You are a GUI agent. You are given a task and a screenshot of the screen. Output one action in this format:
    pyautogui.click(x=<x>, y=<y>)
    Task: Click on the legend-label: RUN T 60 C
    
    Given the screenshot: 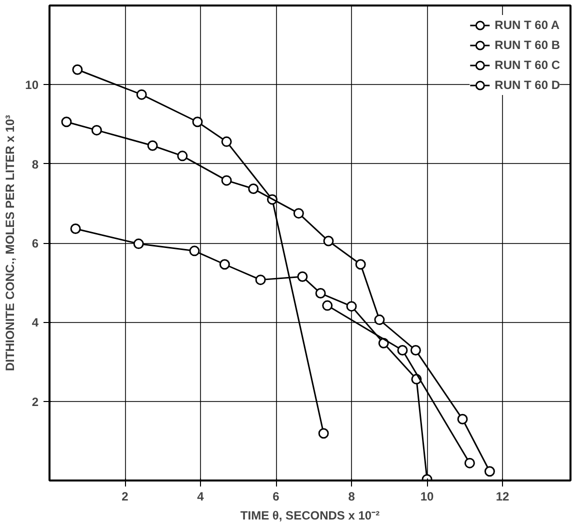 What is the action you would take?
    pyautogui.click(x=527, y=65)
    